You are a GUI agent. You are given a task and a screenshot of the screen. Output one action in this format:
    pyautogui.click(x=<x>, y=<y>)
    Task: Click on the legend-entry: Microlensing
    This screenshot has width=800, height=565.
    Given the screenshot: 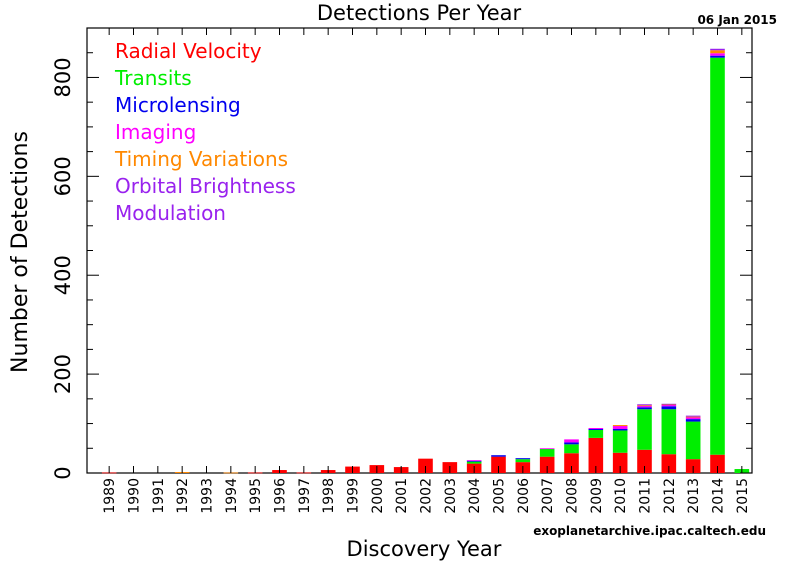 What is the action you would take?
    pyautogui.click(x=178, y=105)
    